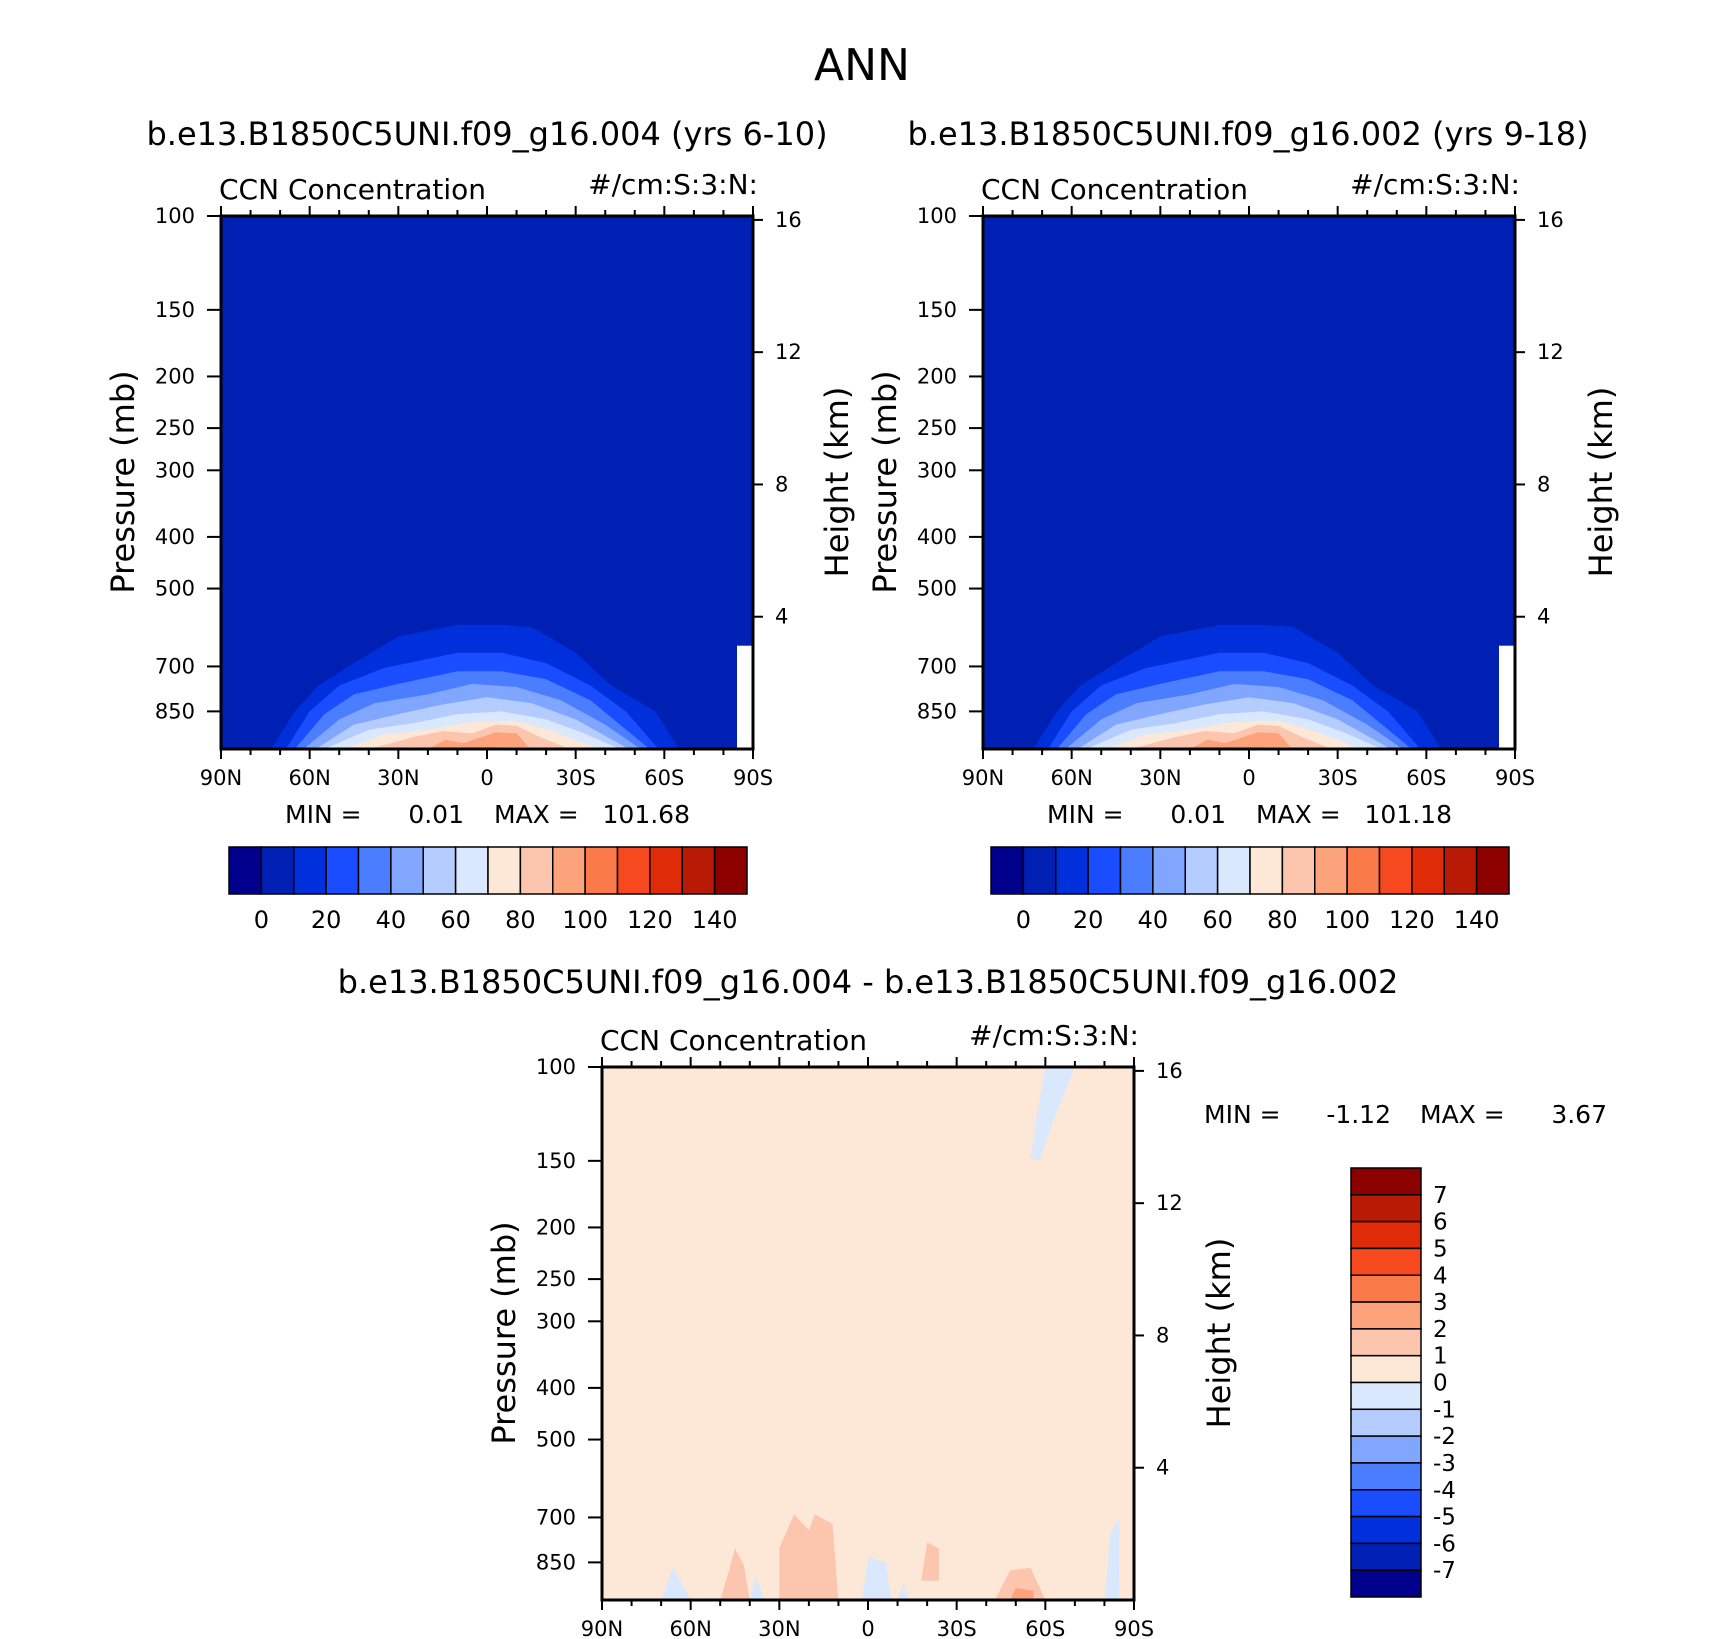 This screenshot has width=1710, height=1639. Describe the element at coordinates (1477, 920) in the screenshot. I see `colorbar-tick-label: 140` at that location.